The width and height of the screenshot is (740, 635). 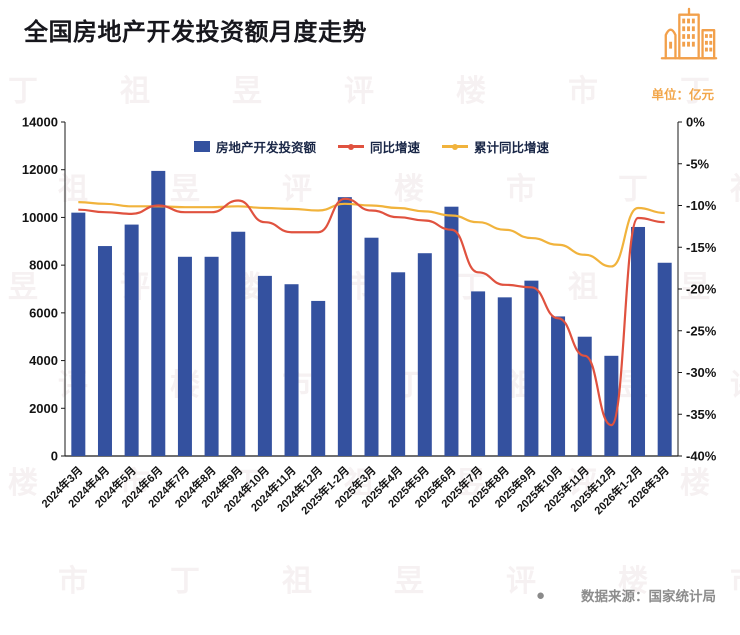 What do you see at coordinates (265, 148) in the screenshot?
I see `legend-label-investment: 房地产开发投资额` at bounding box center [265, 148].